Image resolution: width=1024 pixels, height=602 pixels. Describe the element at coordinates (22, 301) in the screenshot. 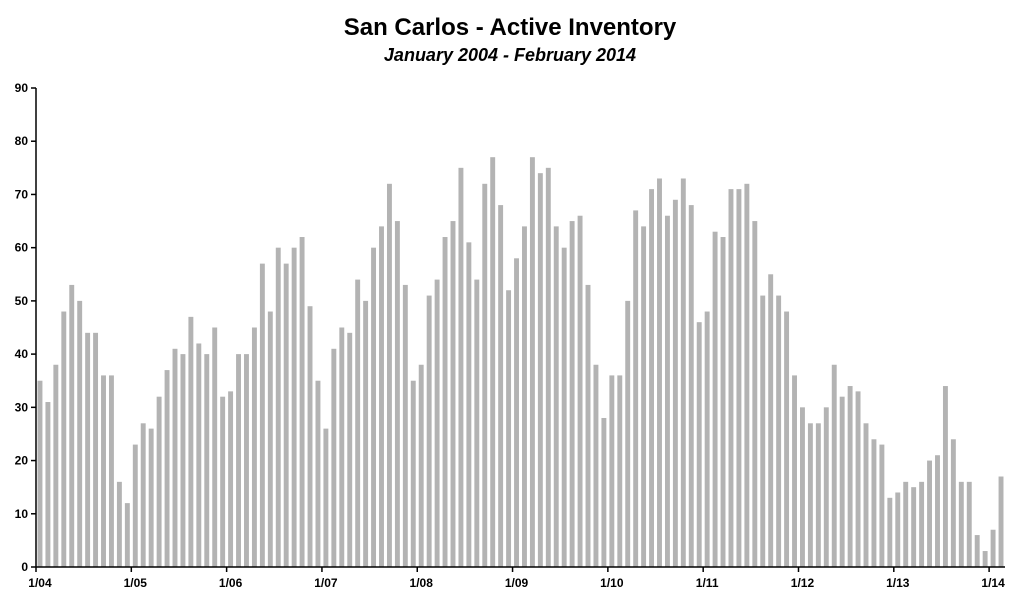

I see `y-tick-label: 50` at that location.